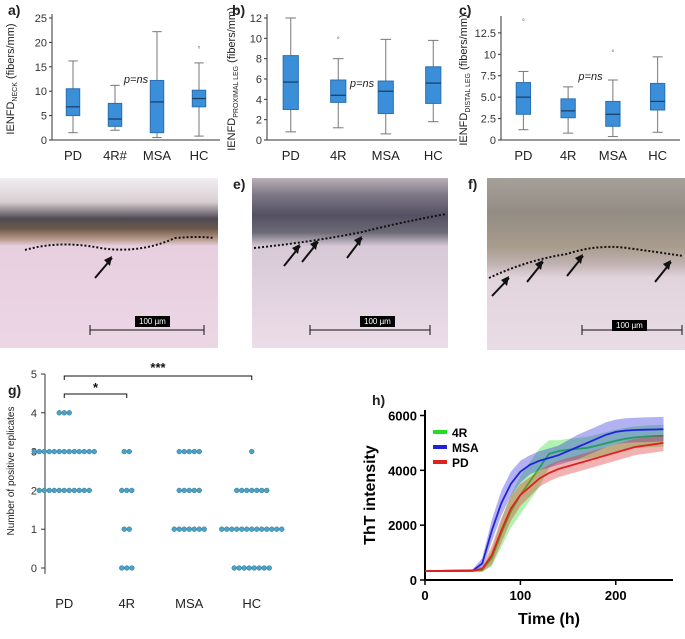 This screenshot has height=639, width=685. Describe the element at coordinates (616, 595) in the screenshot. I see `x-tick-label: 200` at that location.